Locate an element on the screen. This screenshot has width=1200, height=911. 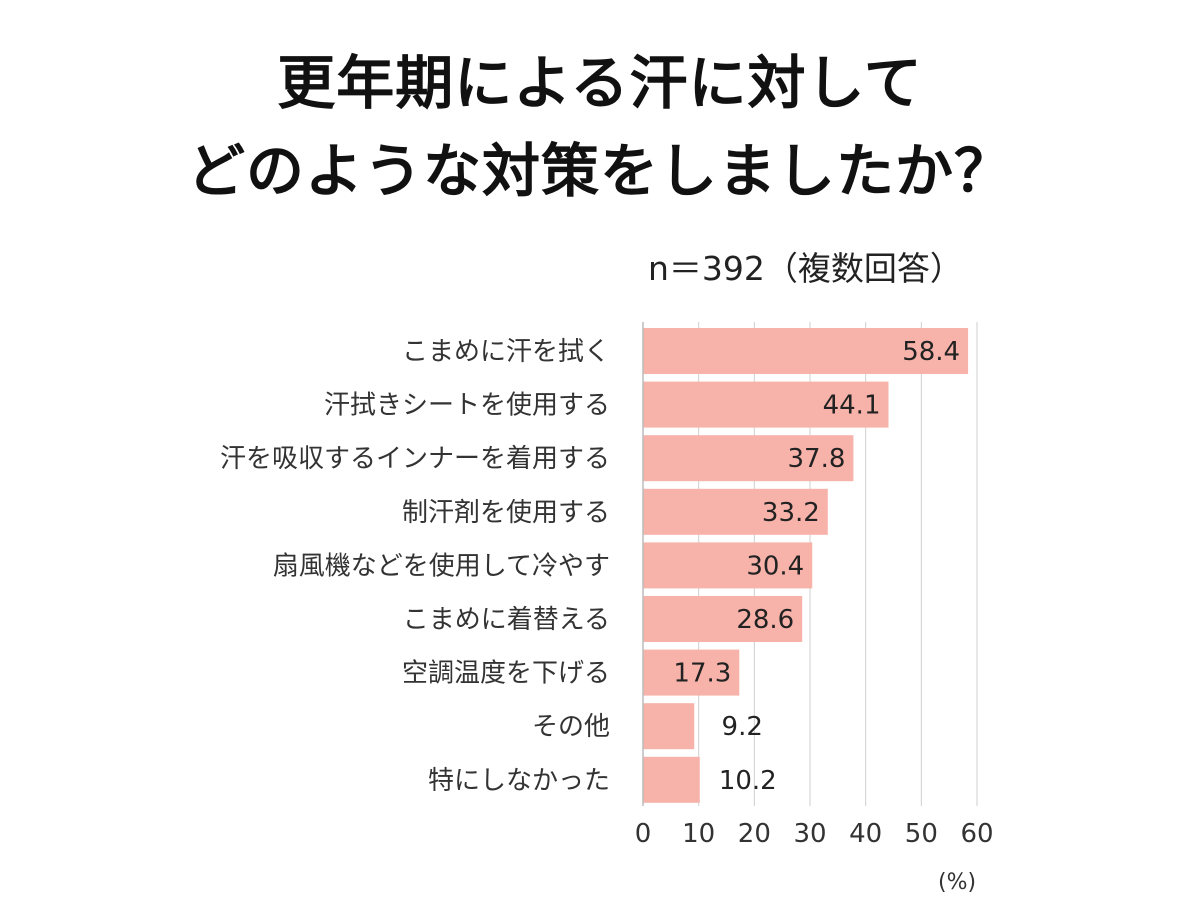
category-label: 特にしなかった is located at coordinates (519, 781).